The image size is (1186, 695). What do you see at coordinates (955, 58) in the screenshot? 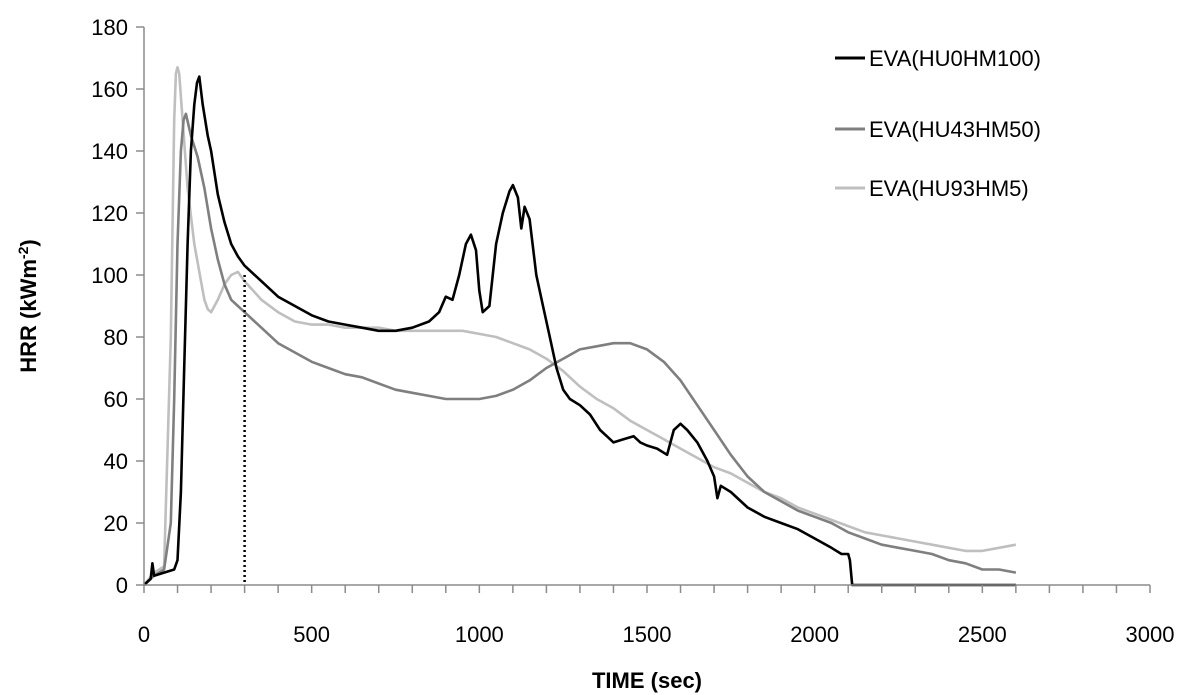
I see `legend-label: EVA(HU0HM100)` at bounding box center [955, 58].